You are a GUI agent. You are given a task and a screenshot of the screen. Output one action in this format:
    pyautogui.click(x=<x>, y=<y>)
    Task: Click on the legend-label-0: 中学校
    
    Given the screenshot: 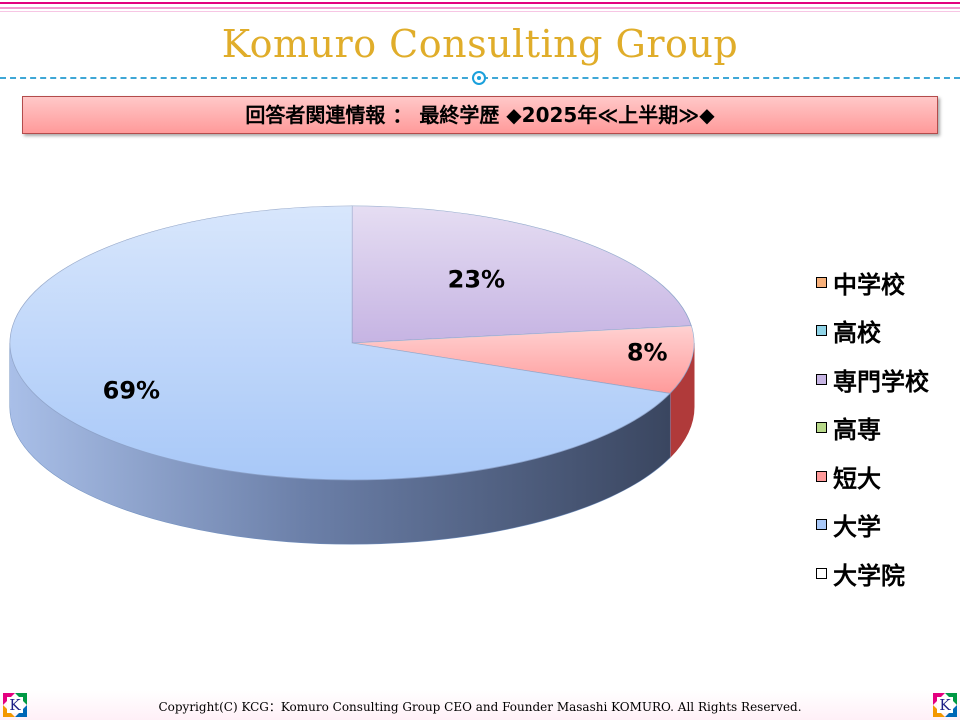 What is the action you would take?
    pyautogui.click(x=869, y=284)
    